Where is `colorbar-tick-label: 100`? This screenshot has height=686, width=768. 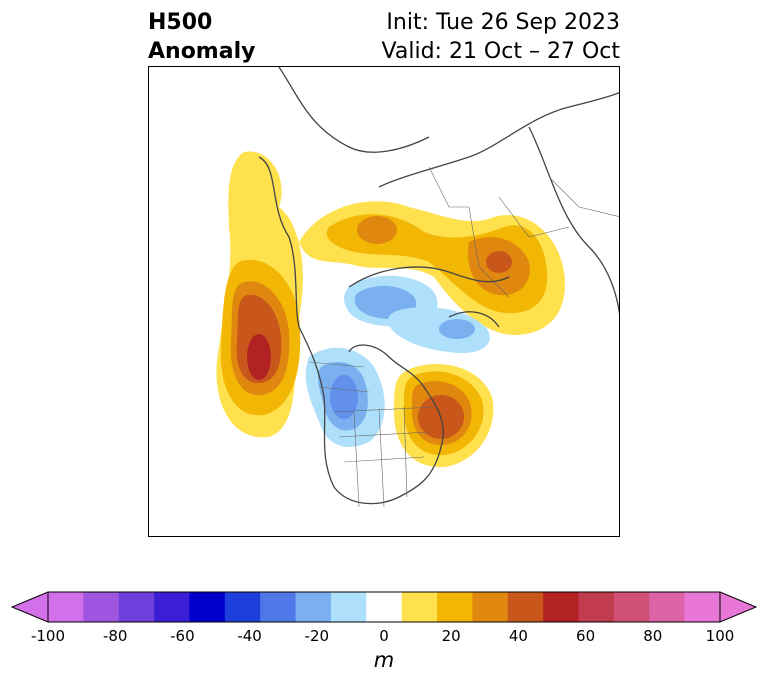 colorbar-tick-label: 100 is located at coordinates (720, 636).